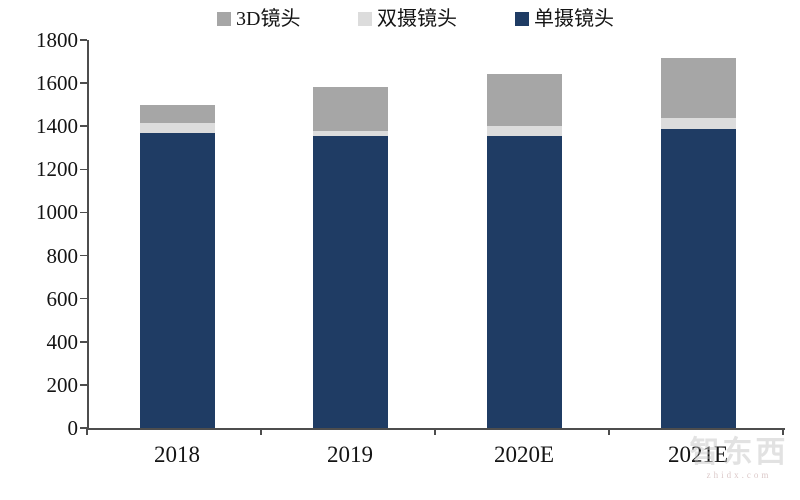  What do you see at coordinates (62, 341) in the screenshot?
I see `y-axis-label: 400` at bounding box center [62, 341].